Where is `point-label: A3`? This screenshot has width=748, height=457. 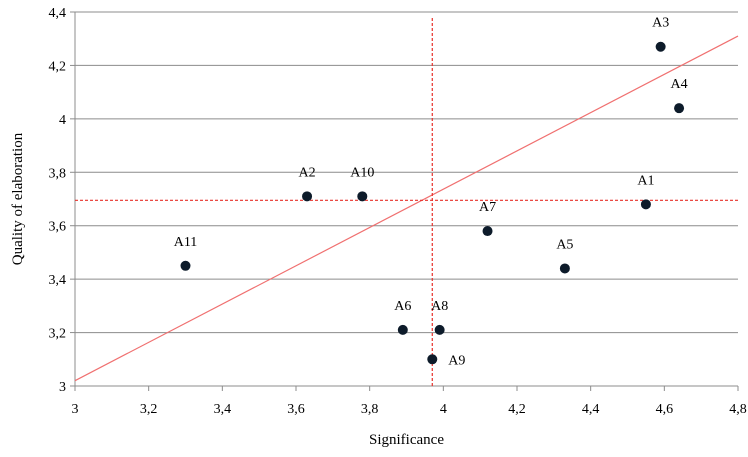 point-label: A3 is located at coordinates (660, 23).